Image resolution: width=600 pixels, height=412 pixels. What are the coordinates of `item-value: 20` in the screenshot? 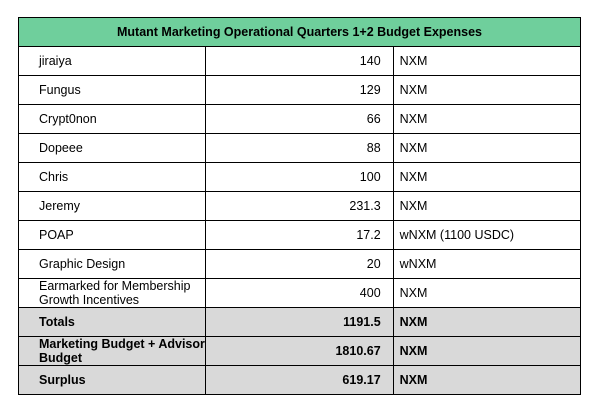 It's located at (299, 264).